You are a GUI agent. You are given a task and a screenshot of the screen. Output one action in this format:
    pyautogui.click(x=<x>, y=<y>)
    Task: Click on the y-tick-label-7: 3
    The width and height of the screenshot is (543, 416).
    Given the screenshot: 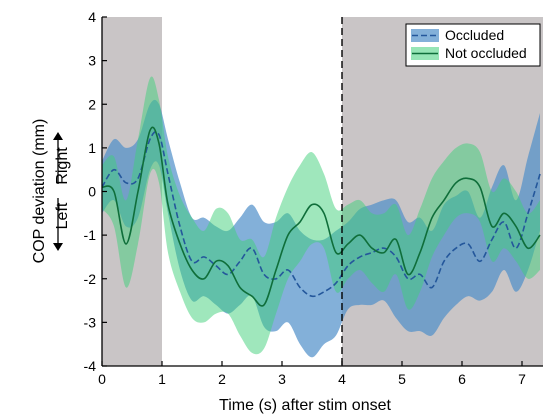 What is the action you would take?
    pyautogui.click(x=92, y=61)
    